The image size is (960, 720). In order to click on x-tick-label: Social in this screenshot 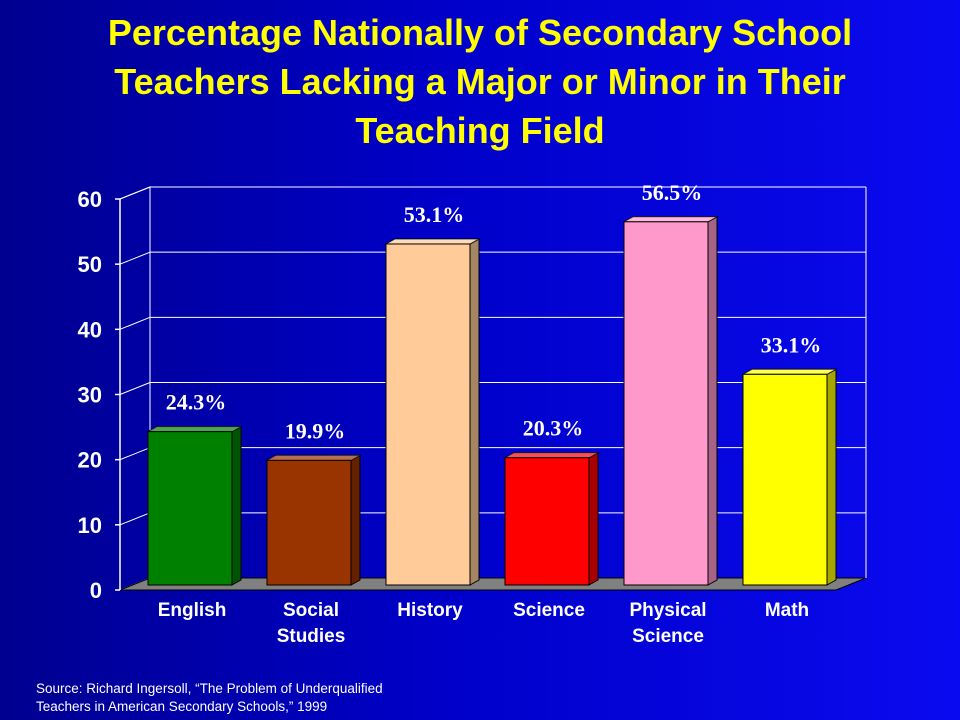, I will do `click(311, 610)`.